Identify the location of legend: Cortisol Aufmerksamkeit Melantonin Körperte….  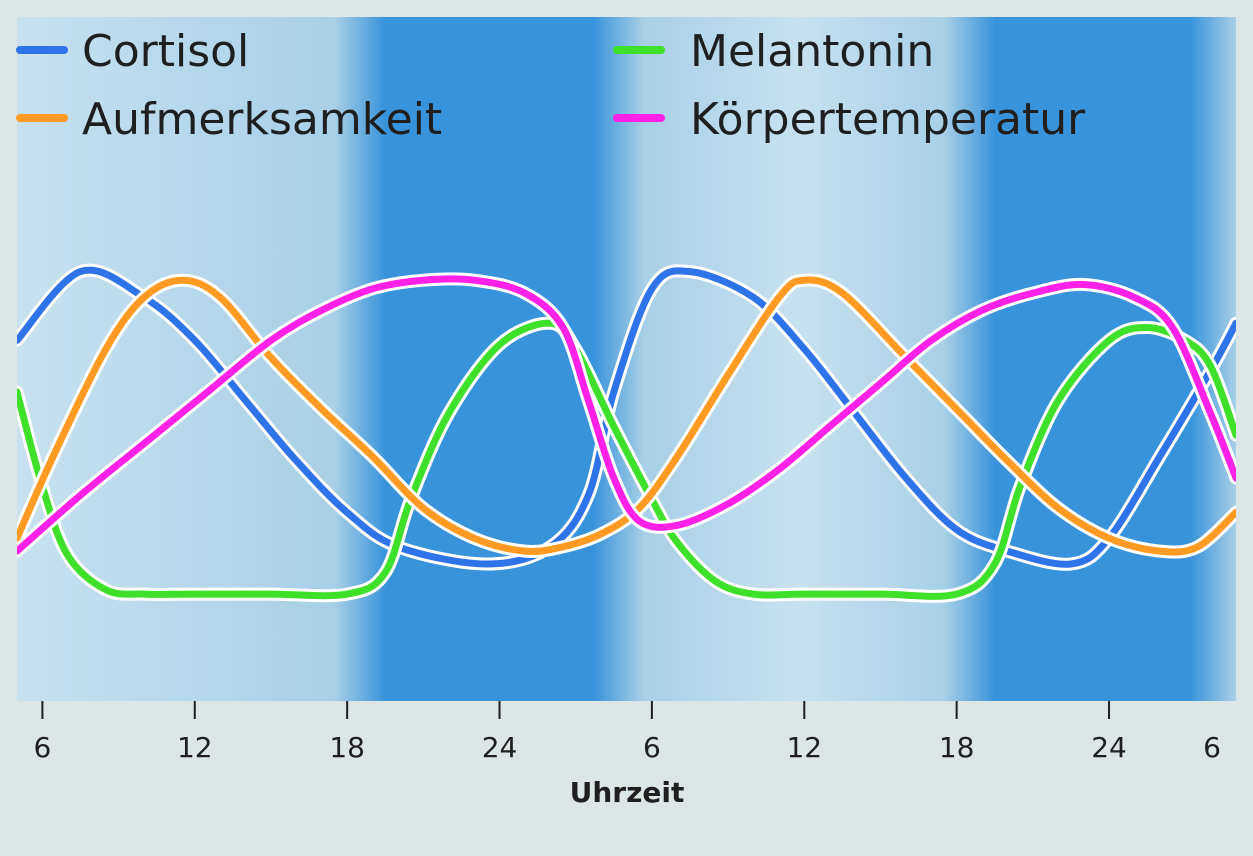
(551, 85).